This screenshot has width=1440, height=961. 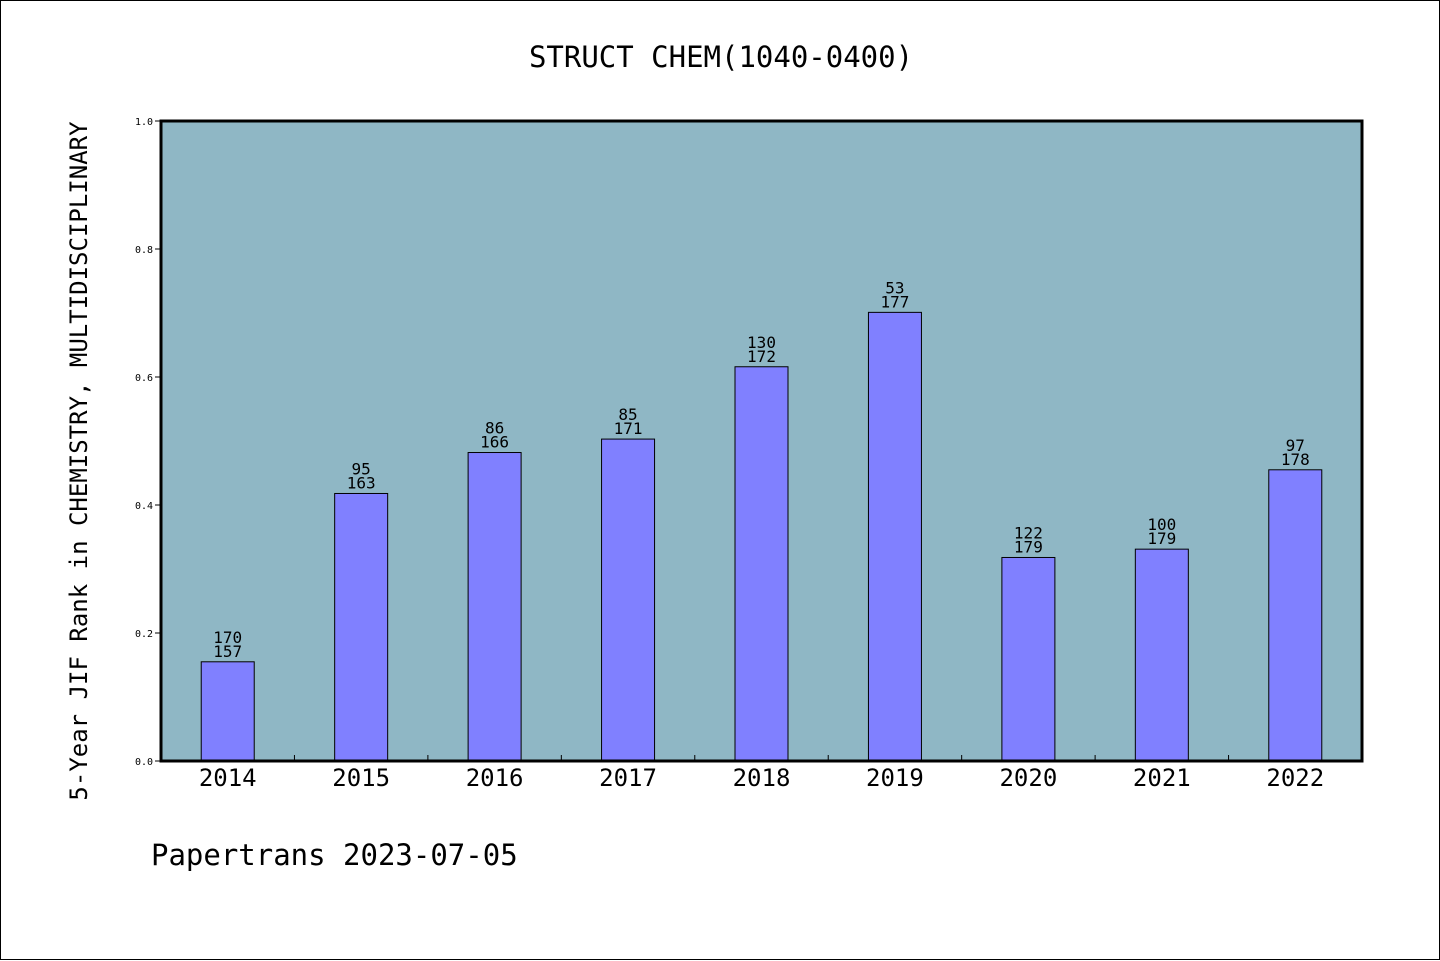 I want to click on x-tick-label: 2015, so click(x=361, y=778).